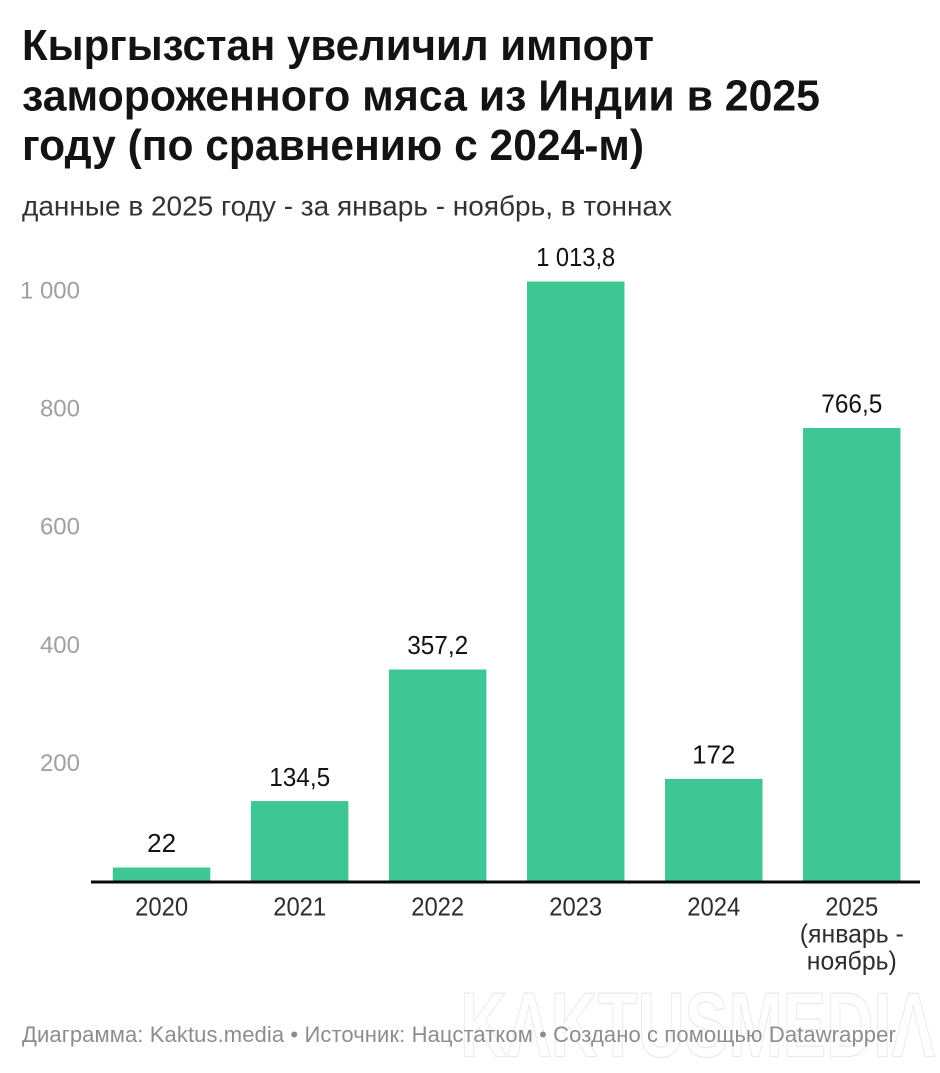  Describe the element at coordinates (161, 843) in the screenshot. I see `svg-text: 22` at that location.